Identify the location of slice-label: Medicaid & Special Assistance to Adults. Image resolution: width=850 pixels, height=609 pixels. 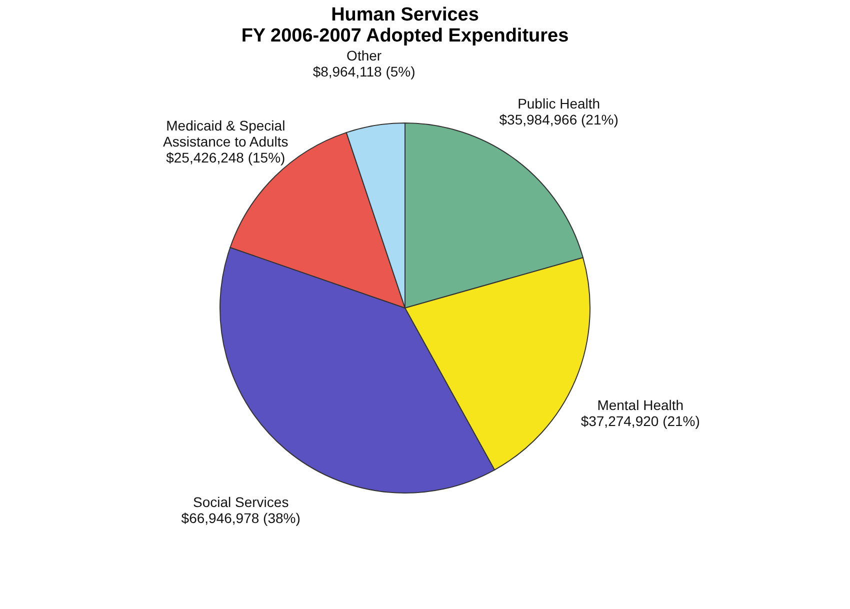
(225, 134).